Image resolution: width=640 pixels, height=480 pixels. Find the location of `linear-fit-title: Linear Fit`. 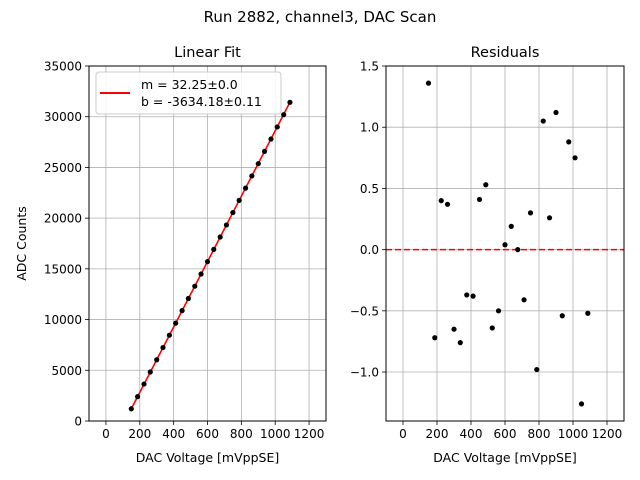

linear-fit-title: Linear Fit is located at coordinates (207, 53).